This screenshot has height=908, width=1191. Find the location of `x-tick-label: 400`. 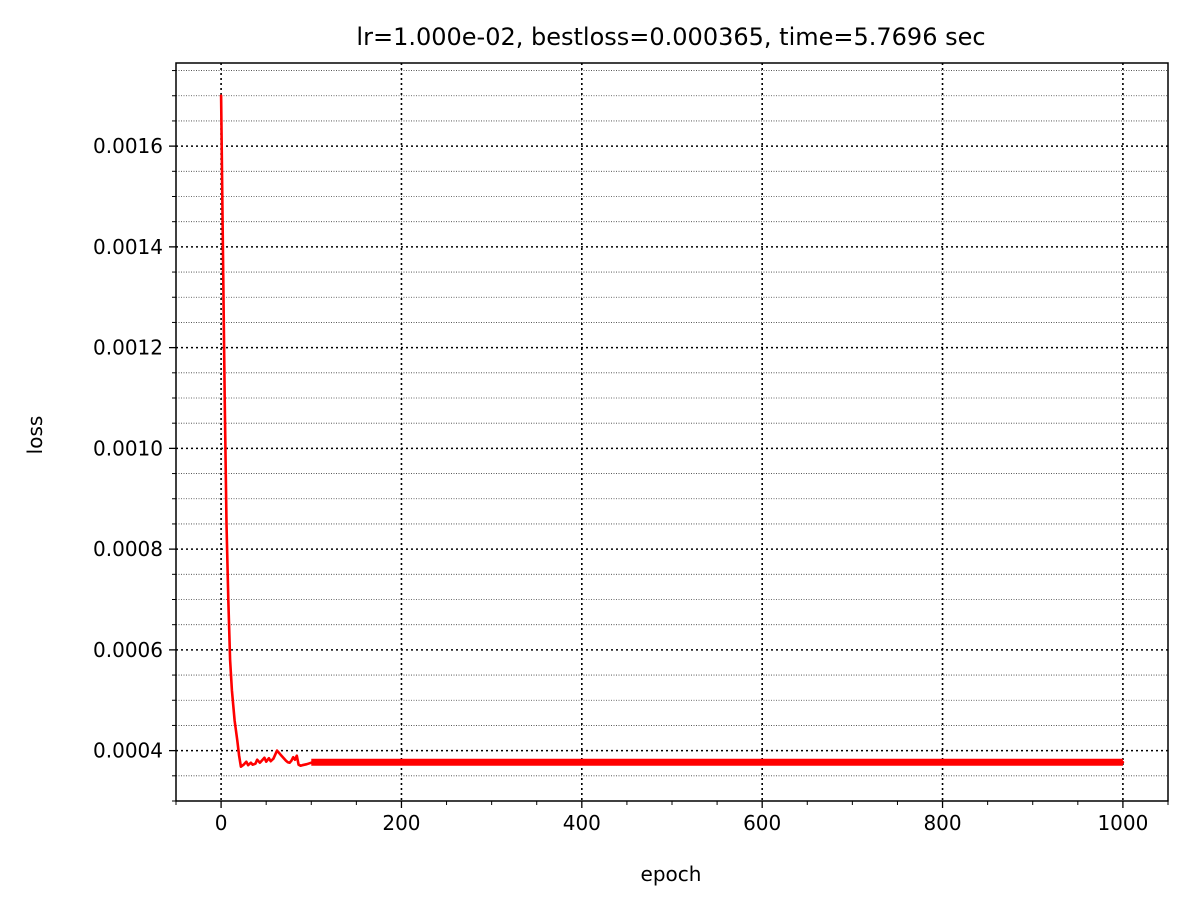

x-tick-label: 400 is located at coordinates (582, 823).